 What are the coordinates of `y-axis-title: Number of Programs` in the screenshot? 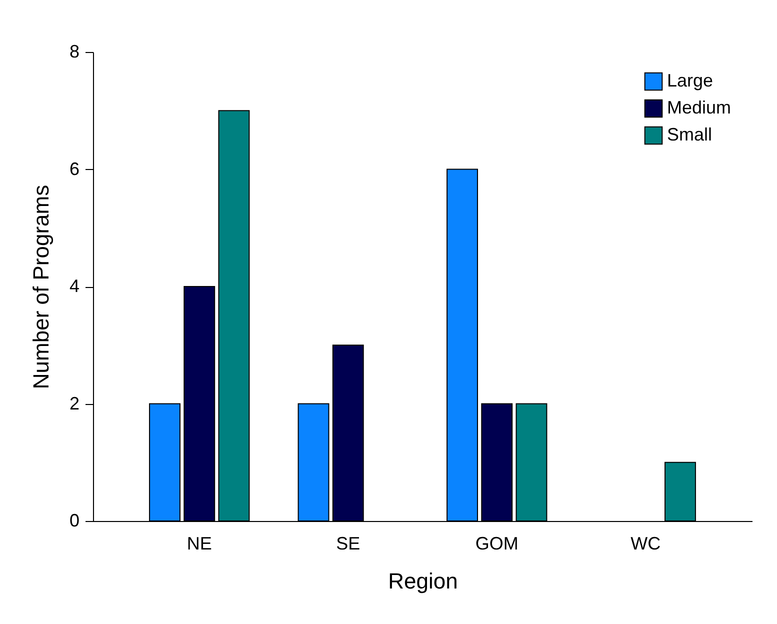 It's located at (41, 287).